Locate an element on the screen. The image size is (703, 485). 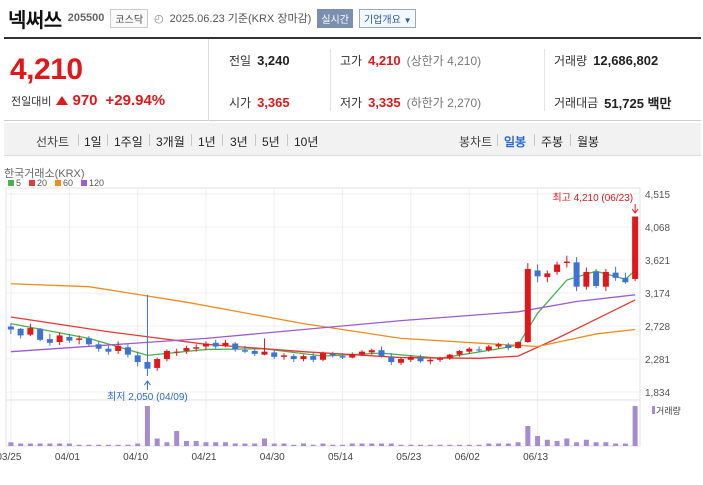
high-price: 고가 4,210 (상한가 4,210) is located at coordinates (410, 60).